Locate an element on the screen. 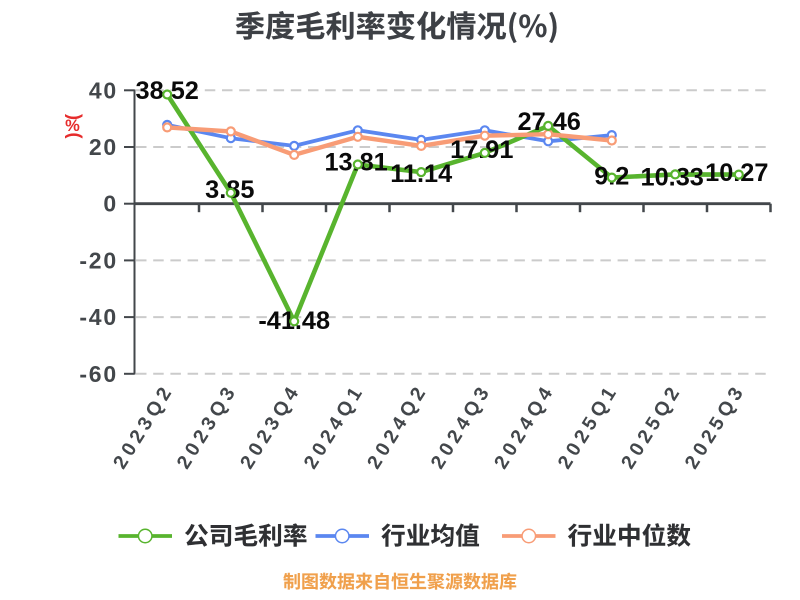 The height and width of the screenshot is (600, 800). svg-text: 0 is located at coordinates (110, 204).